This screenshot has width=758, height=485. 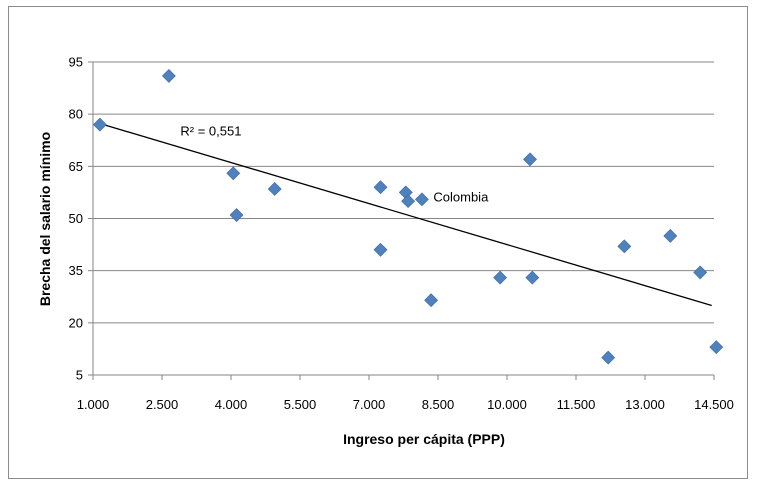 What do you see at coordinates (76, 166) in the screenshot?
I see `y-tick-label: 65` at bounding box center [76, 166].